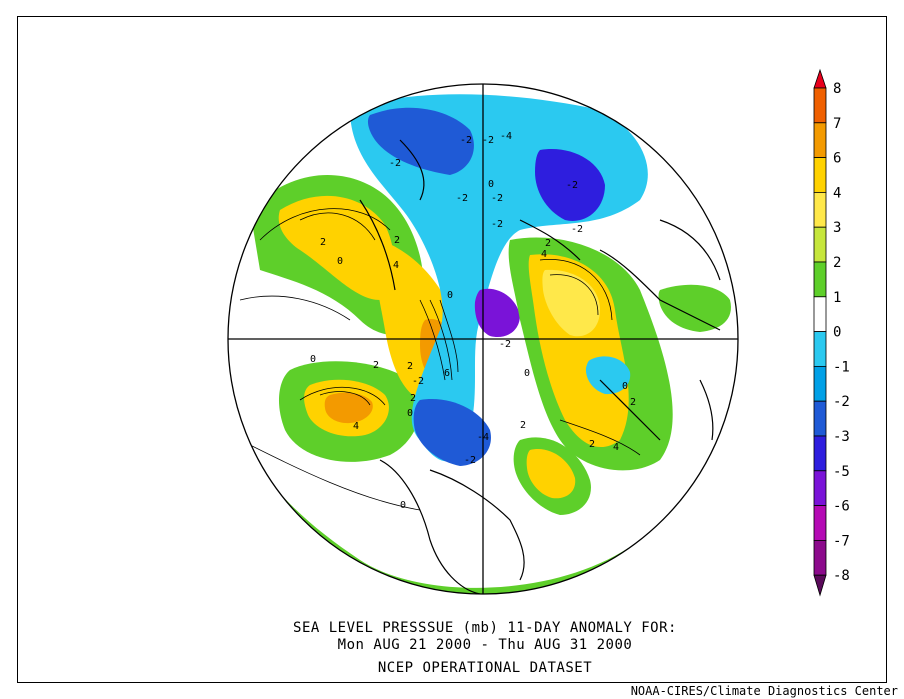 This screenshot has width=904, height=699. What do you see at coordinates (452, 432) in the screenshot?
I see `anomaly-region-na-blue` at bounding box center [452, 432].